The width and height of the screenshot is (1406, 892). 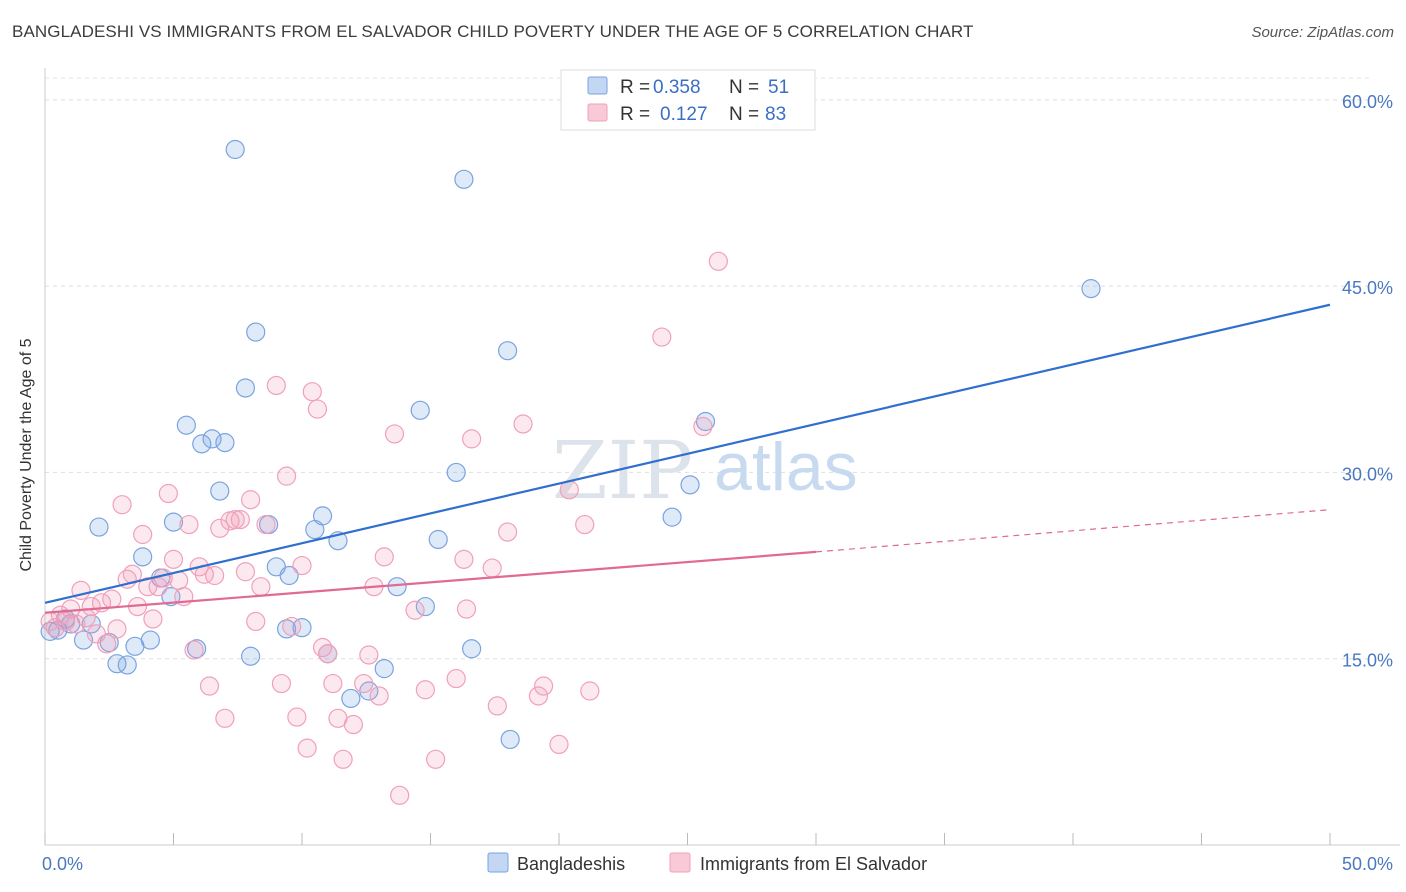 What do you see at coordinates (744, 114) in the screenshot?
I see `legend-n-label-2: N =` at bounding box center [744, 114].